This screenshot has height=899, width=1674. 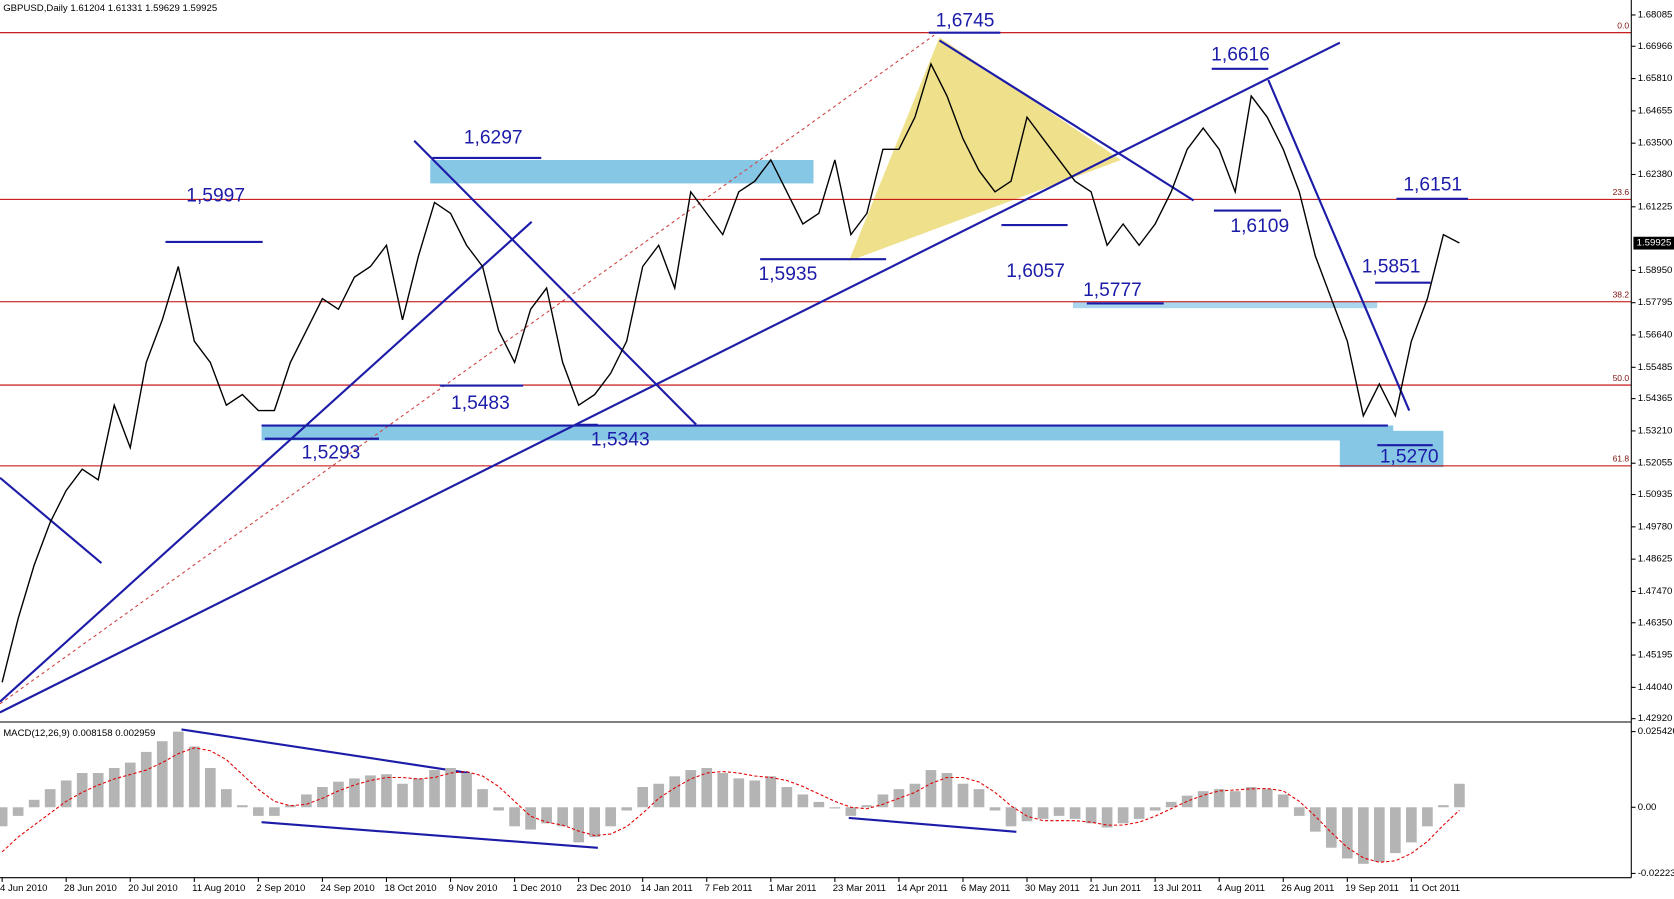 What do you see at coordinates (1655, 270) in the screenshot?
I see `y-tick-label: 1.58950` at bounding box center [1655, 270].